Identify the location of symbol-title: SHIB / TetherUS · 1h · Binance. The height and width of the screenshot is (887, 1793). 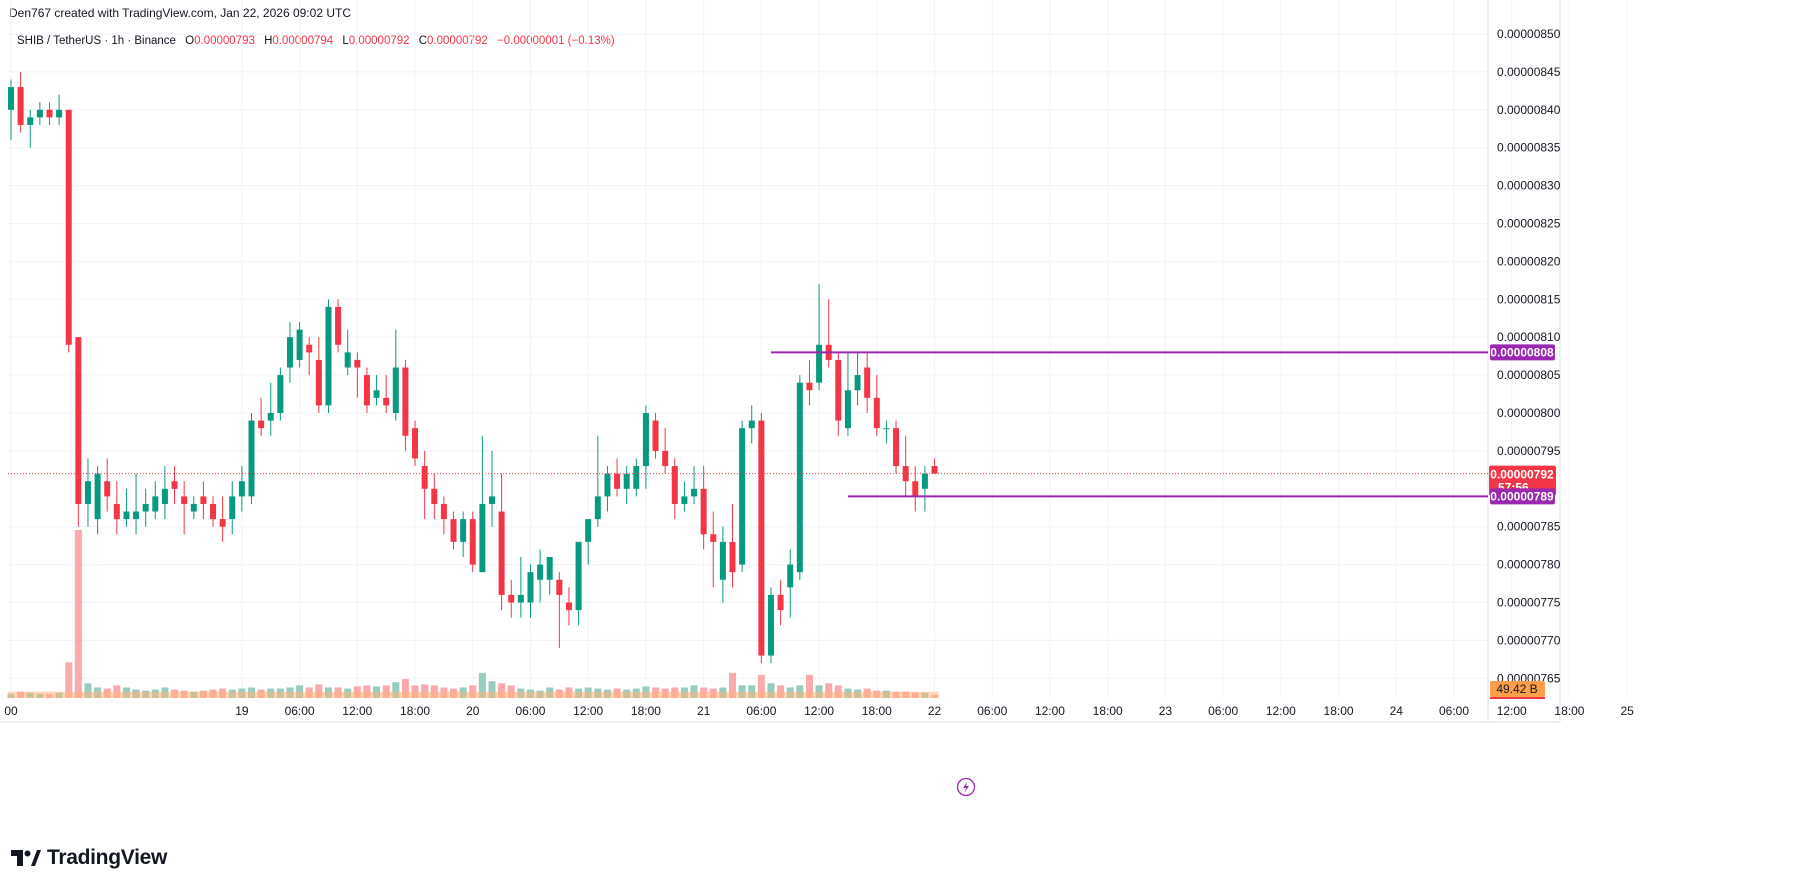
(96, 41).